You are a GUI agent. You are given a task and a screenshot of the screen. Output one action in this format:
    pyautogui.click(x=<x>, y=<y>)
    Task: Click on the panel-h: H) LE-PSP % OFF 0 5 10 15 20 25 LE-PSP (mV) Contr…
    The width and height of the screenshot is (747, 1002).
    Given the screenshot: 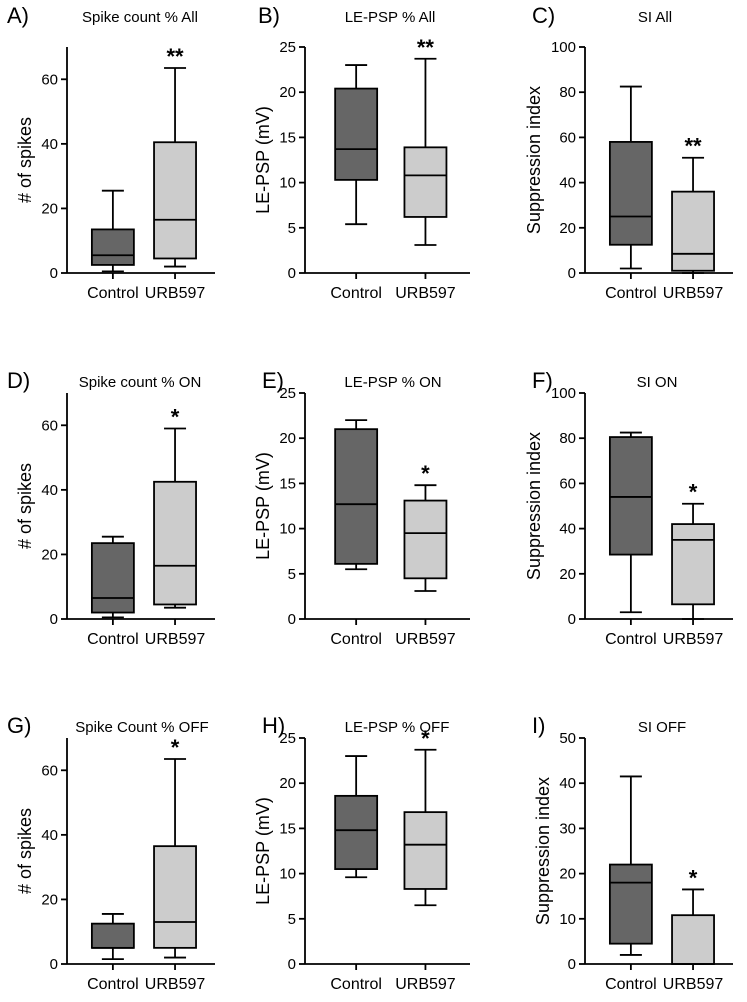 What is the action you would take?
    pyautogui.click(x=361, y=853)
    